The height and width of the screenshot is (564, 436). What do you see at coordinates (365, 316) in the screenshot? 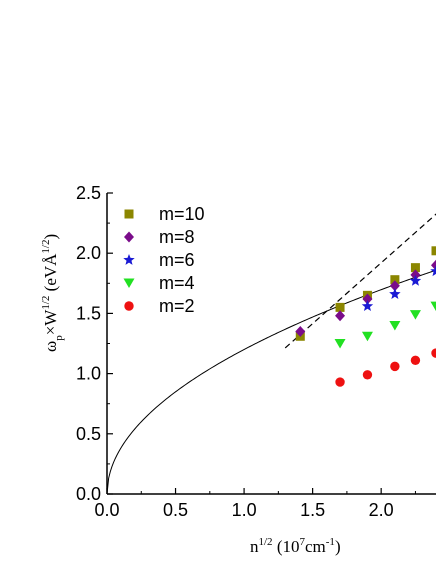
I see `data-points` at bounding box center [365, 316].